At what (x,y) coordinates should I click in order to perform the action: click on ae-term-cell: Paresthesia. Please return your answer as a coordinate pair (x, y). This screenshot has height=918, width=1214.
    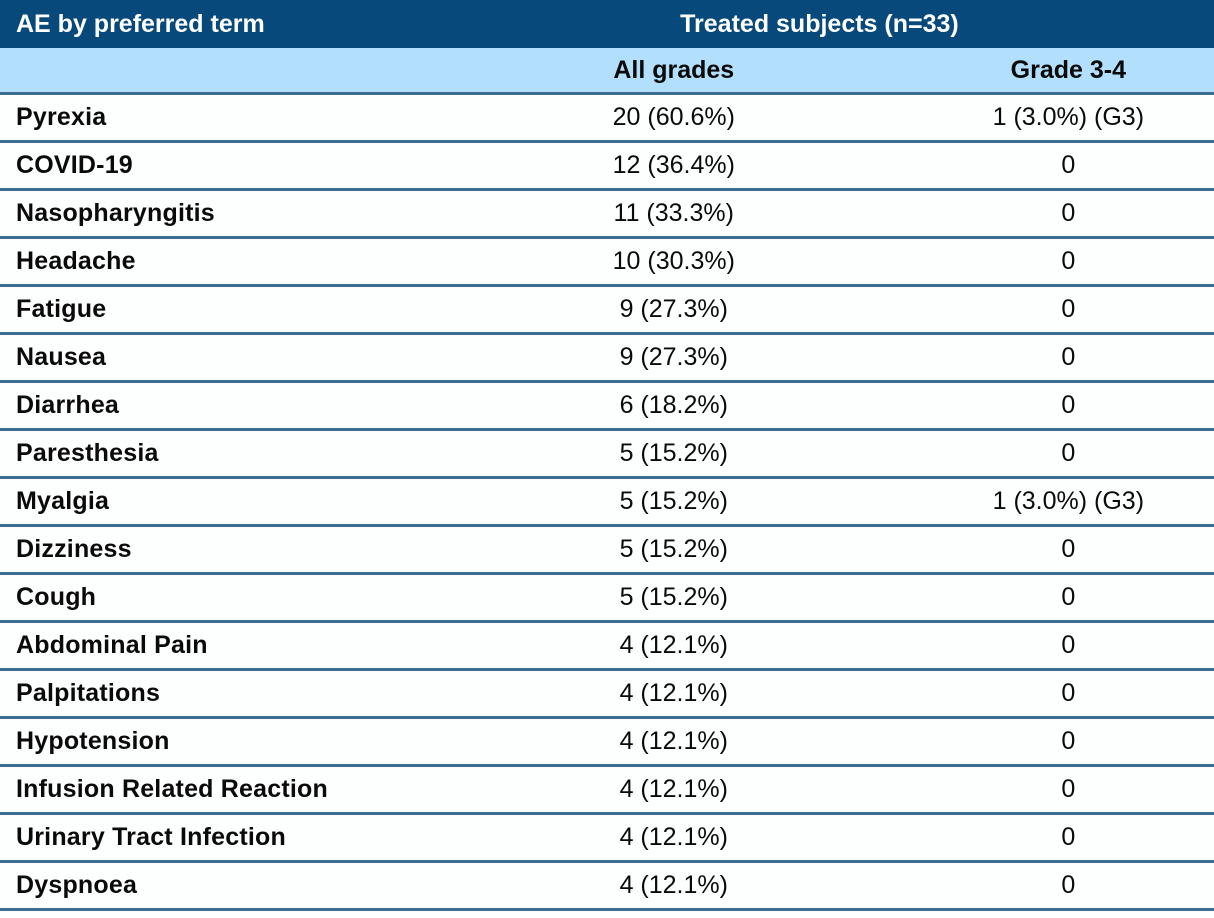
    Looking at the image, I should click on (212, 454).